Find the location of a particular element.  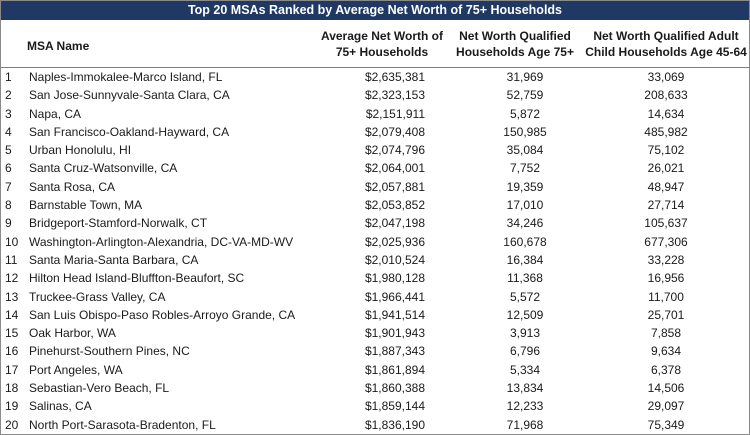

qualified-45-64-cell: 6,378 is located at coordinates (666, 369).